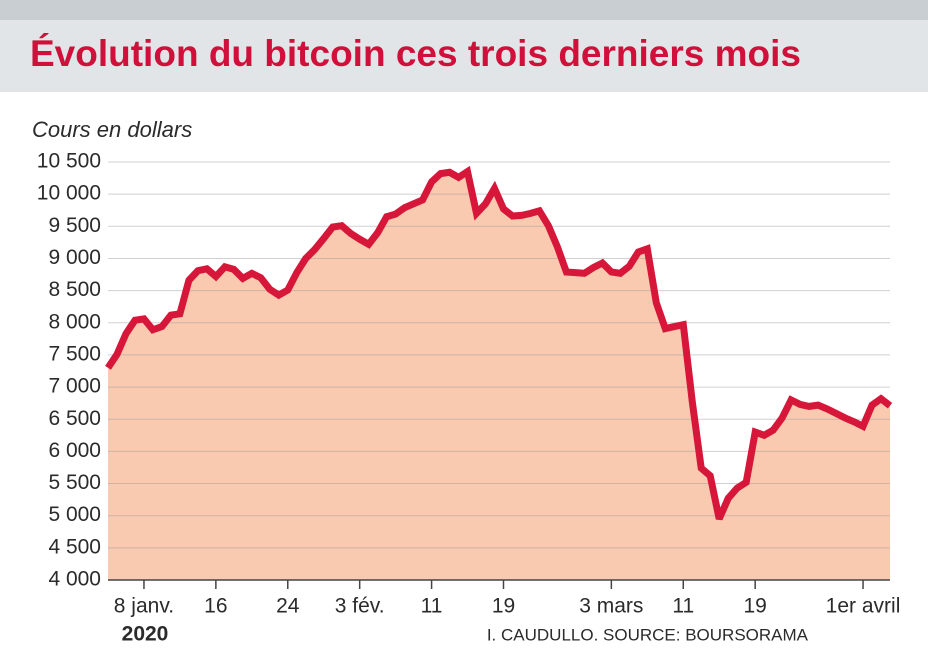 This screenshot has width=928, height=663. What do you see at coordinates (74, 418) in the screenshot?
I see `y-tick-label: 6 500` at bounding box center [74, 418].